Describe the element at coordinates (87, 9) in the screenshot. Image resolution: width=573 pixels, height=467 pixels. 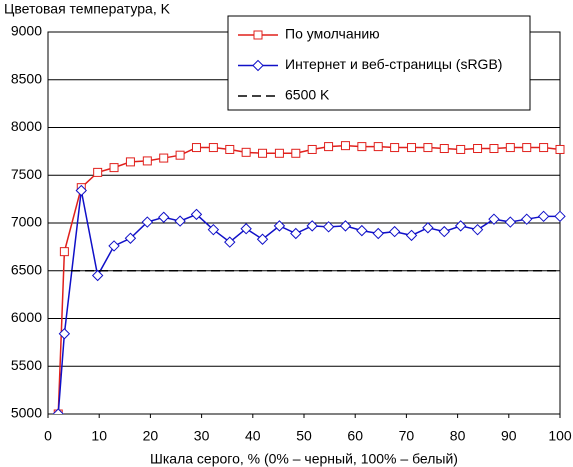
I see `y-axis-title: Цветовая температура, K` at that location.